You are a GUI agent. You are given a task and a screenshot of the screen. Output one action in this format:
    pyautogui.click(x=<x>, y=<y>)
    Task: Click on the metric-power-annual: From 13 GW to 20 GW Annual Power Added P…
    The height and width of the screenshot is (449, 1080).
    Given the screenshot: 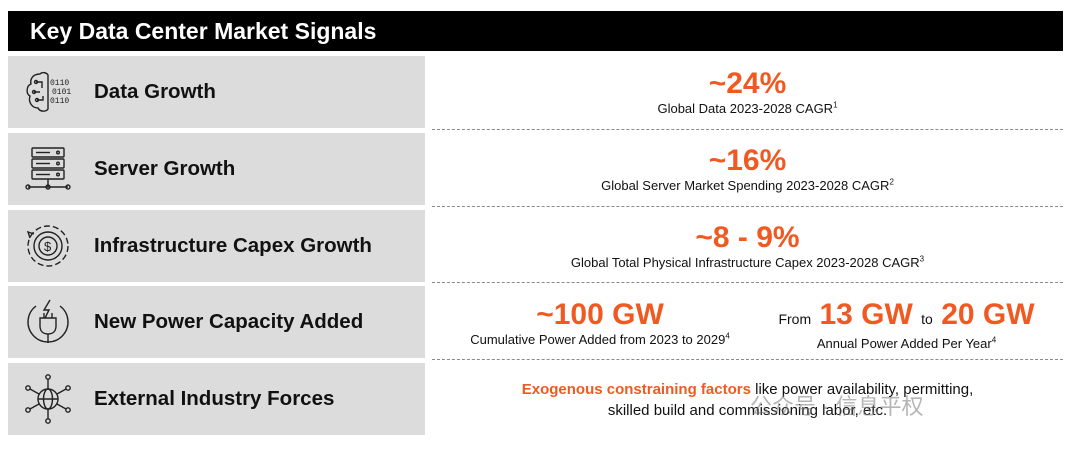 What is the action you would take?
    pyautogui.click(x=906, y=326)
    